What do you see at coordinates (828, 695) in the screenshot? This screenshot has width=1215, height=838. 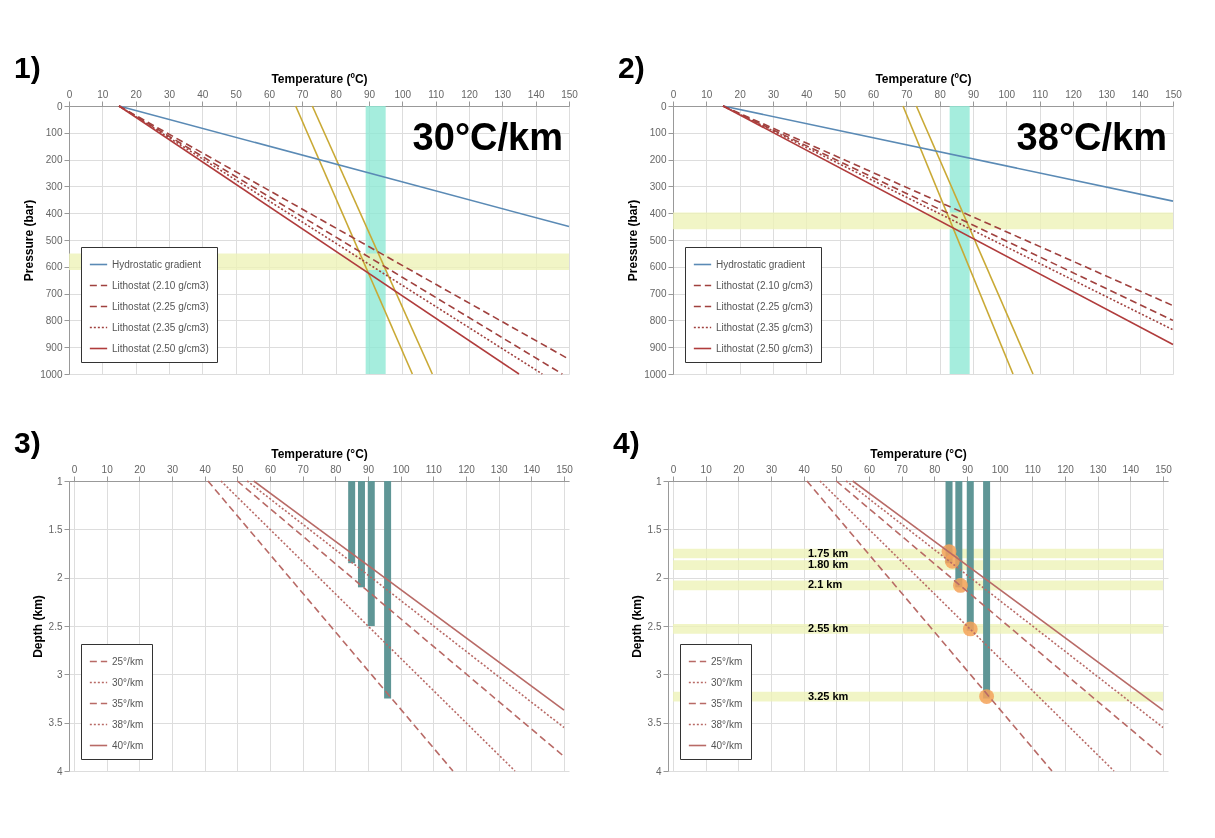 I see `band-label: 3.25 km` at bounding box center [828, 695].